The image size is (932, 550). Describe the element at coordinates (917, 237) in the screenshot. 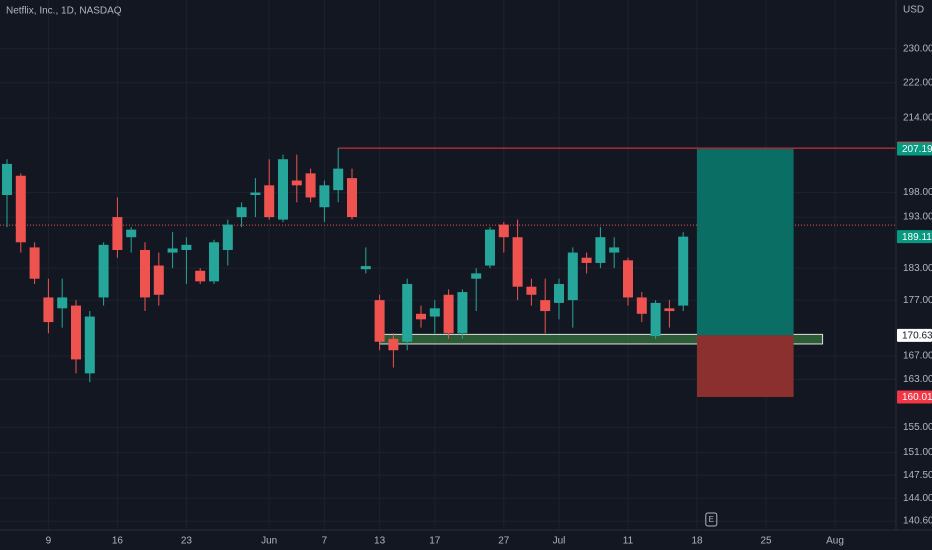

I see `price-tag-label: 189.11` at that location.